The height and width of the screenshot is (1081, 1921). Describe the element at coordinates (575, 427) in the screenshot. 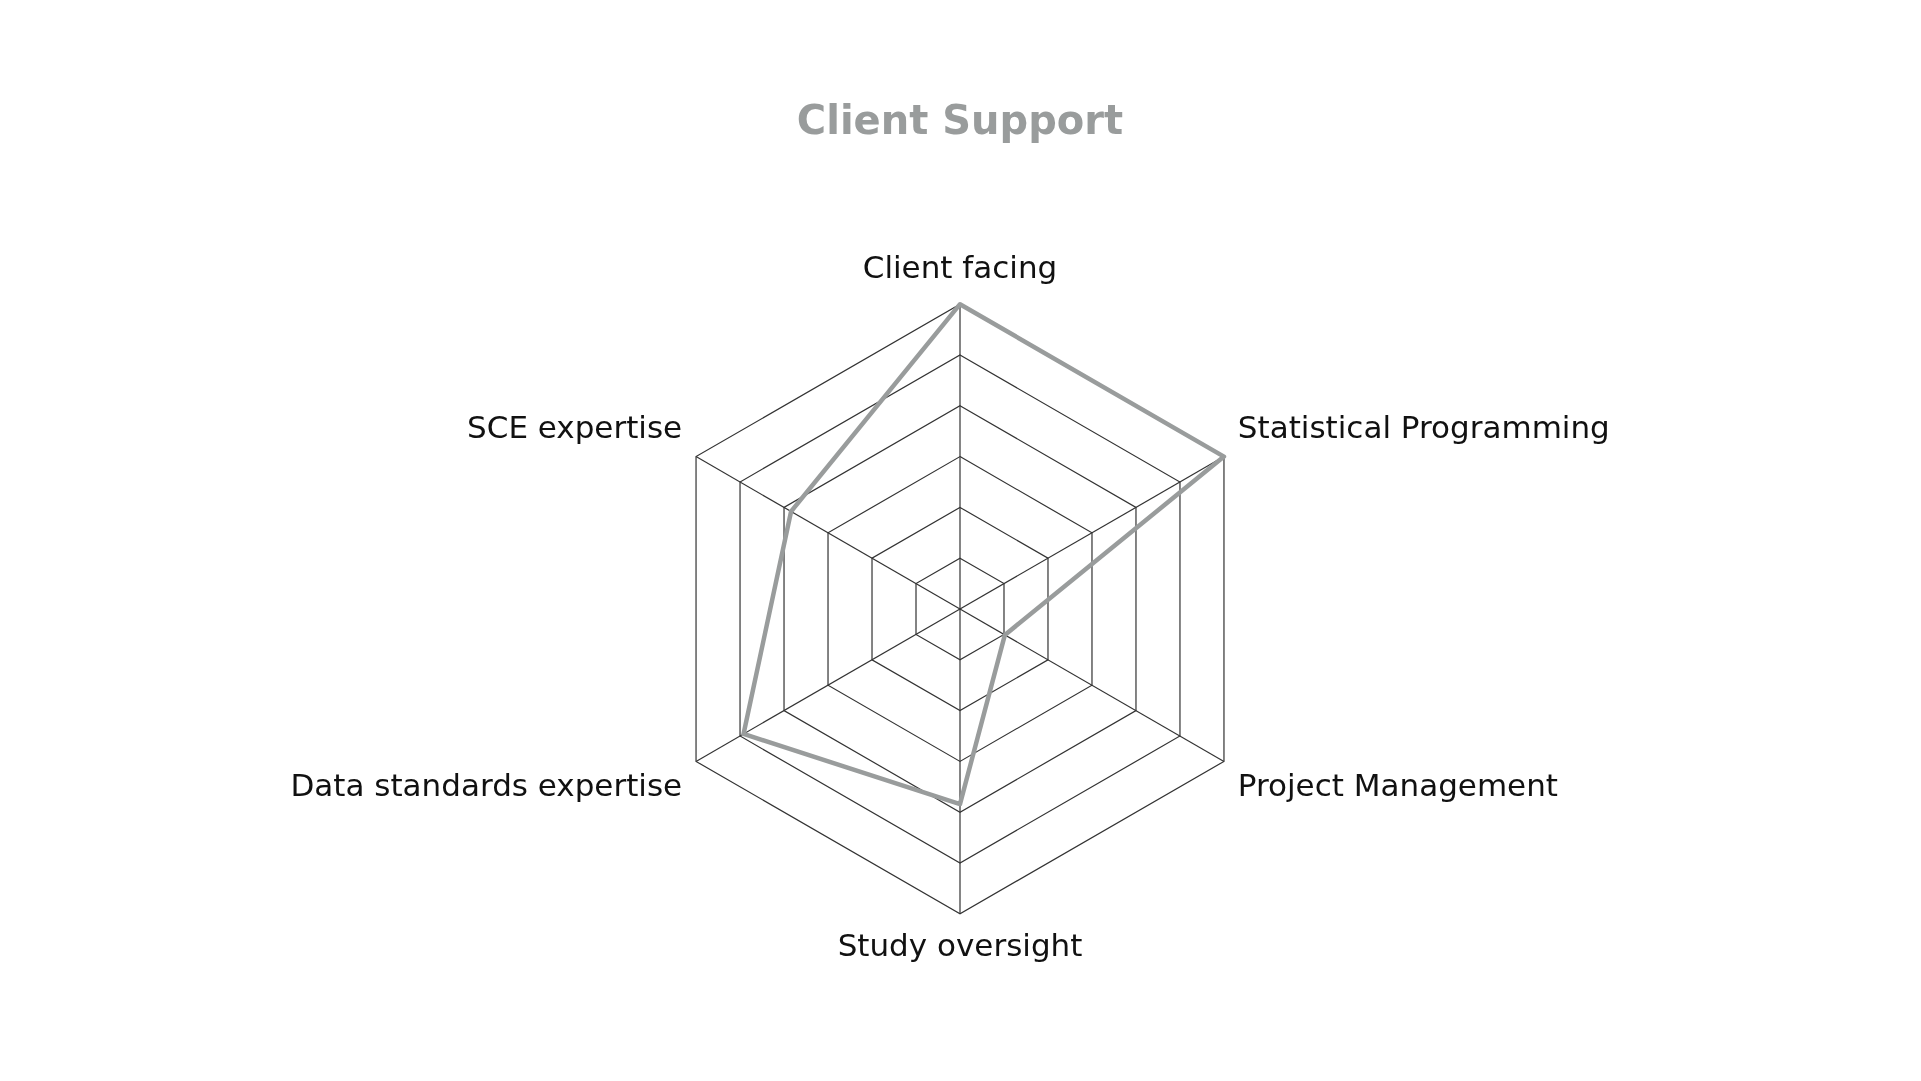

I see `spoke-label: SCE expertise` at that location.